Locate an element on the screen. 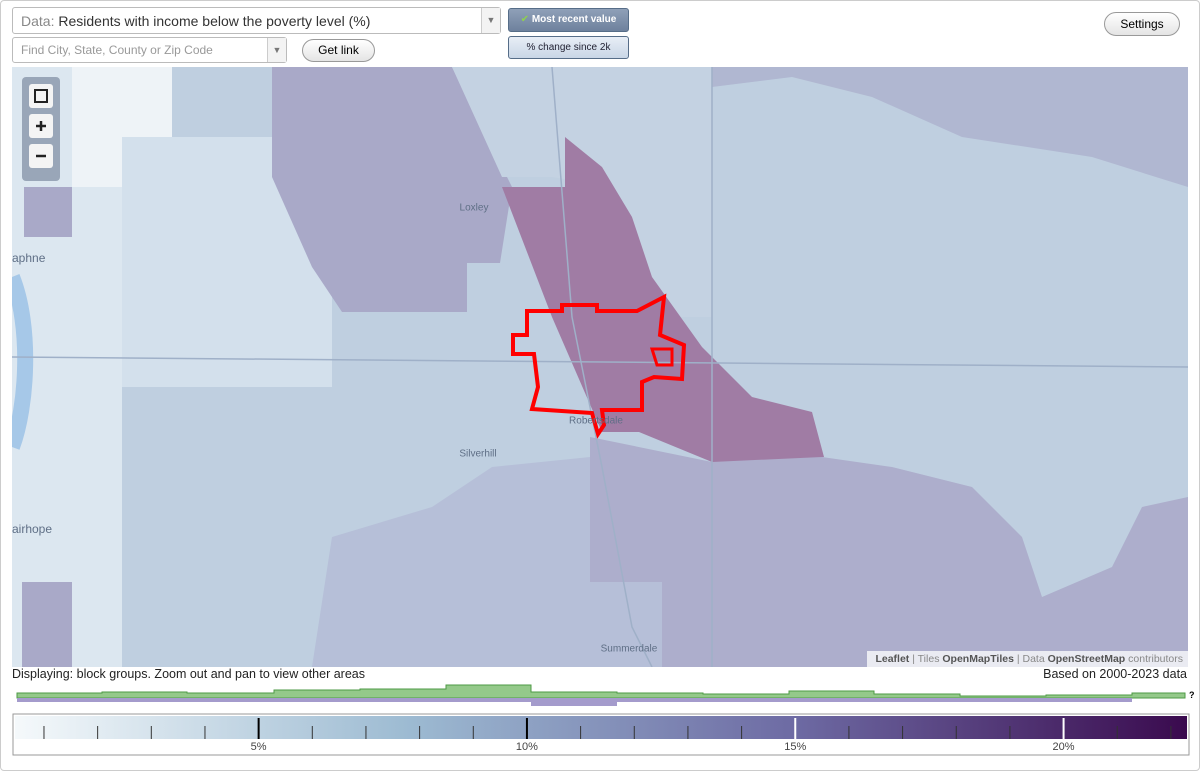  legend-tick-label: 10% is located at coordinates (527, 747).